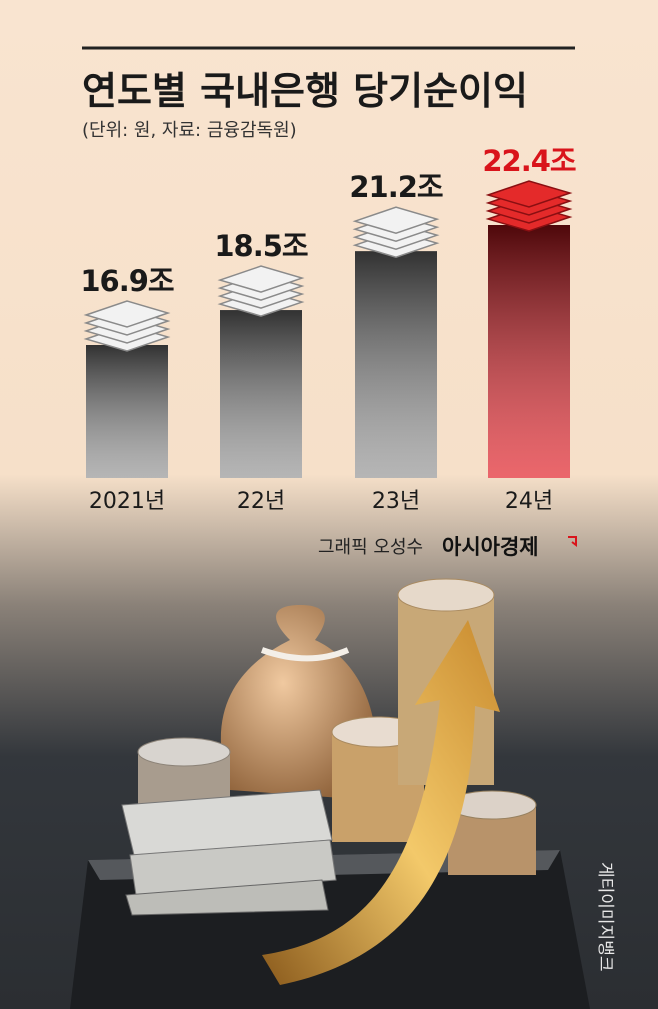  I want to click on growth-arrow, so click(381, 802).